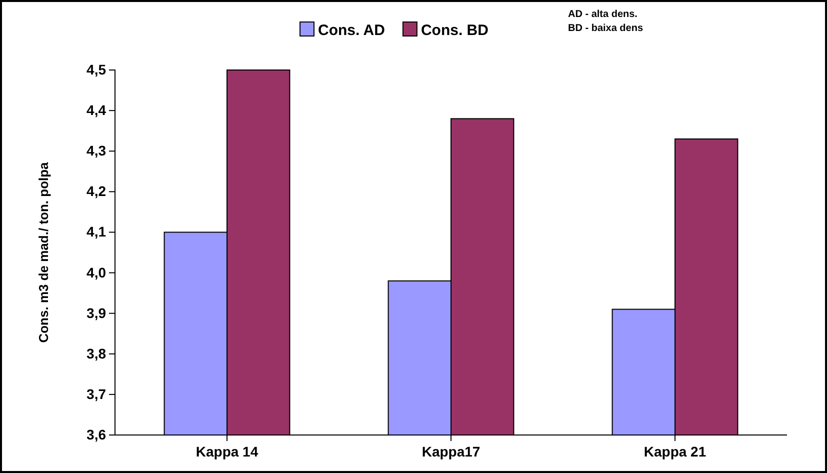 The width and height of the screenshot is (827, 473). What do you see at coordinates (454, 30) in the screenshot?
I see `legend-label: Cons. BD` at bounding box center [454, 30].